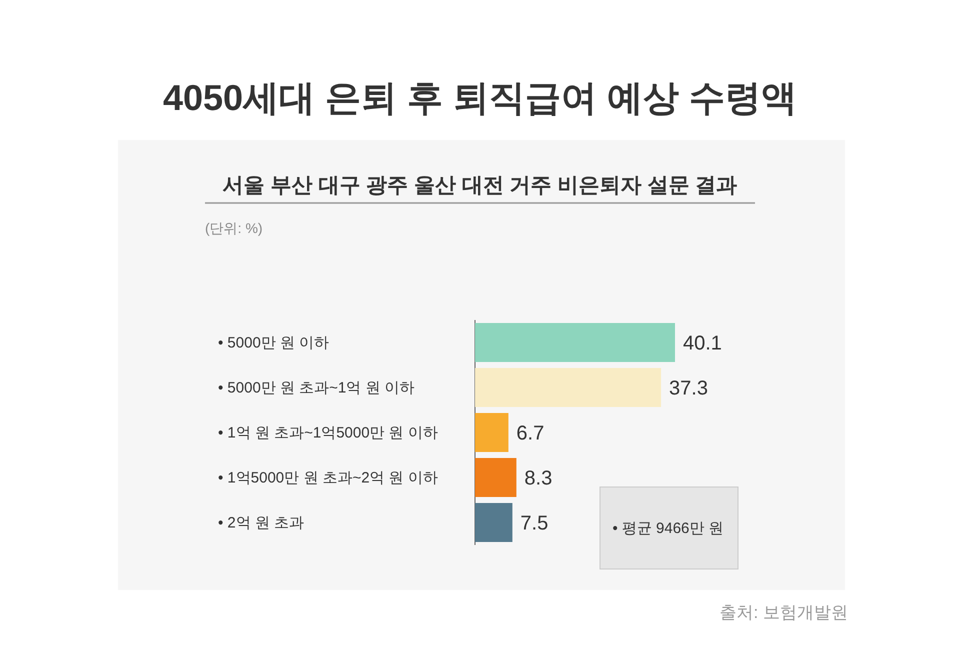  Describe the element at coordinates (261, 523) in the screenshot. I see `y-tick-label: • 2억 원 초과` at that location.